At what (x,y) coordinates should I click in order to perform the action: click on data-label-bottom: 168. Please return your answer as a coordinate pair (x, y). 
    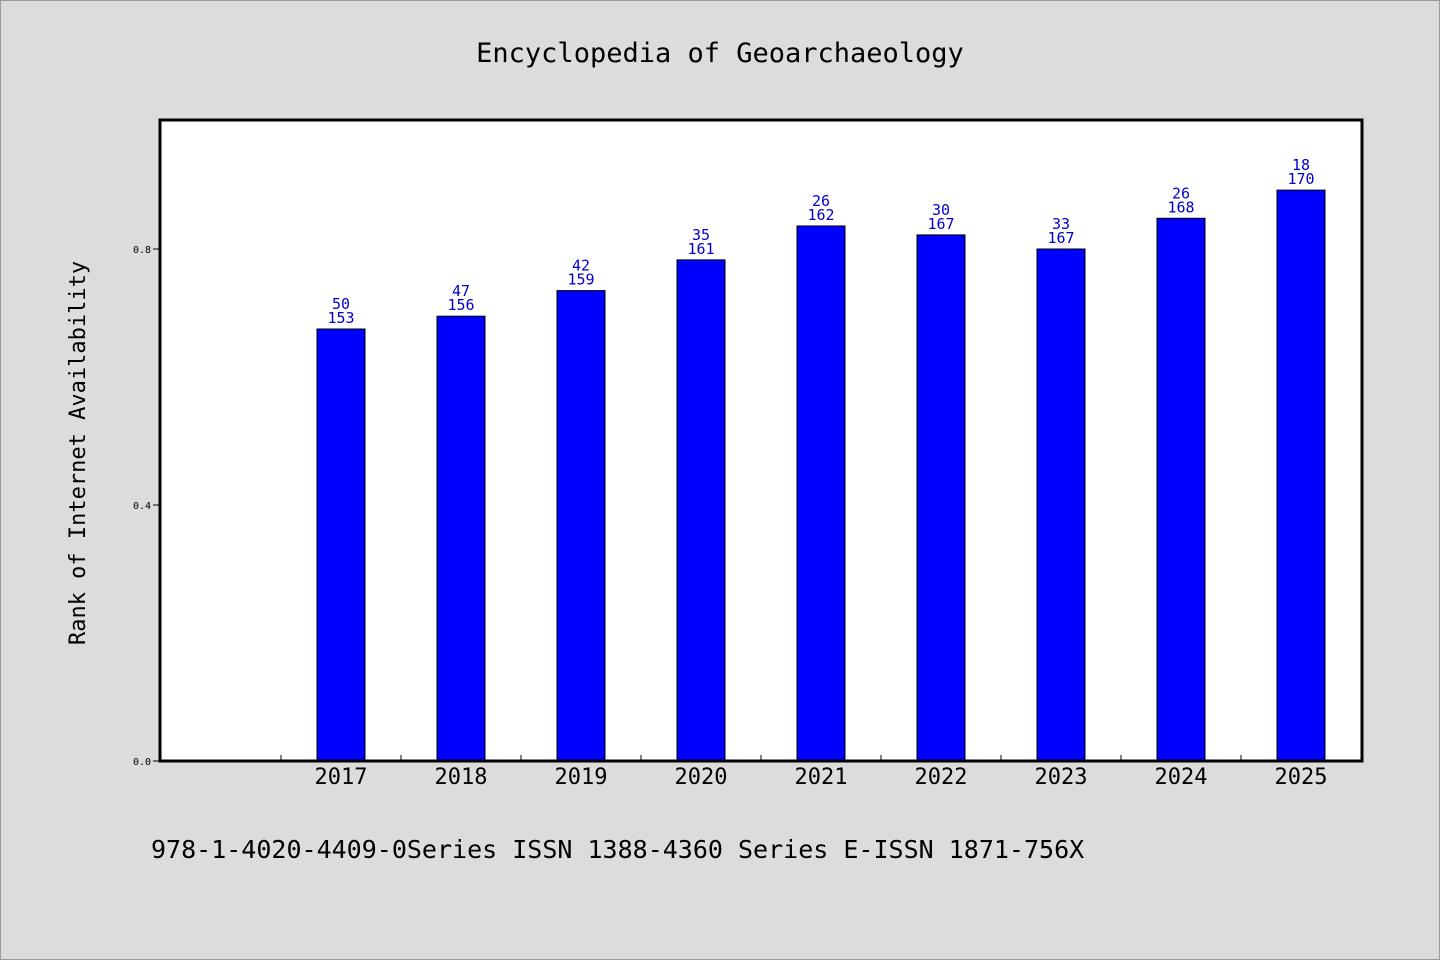
    Looking at the image, I should click on (1180, 207).